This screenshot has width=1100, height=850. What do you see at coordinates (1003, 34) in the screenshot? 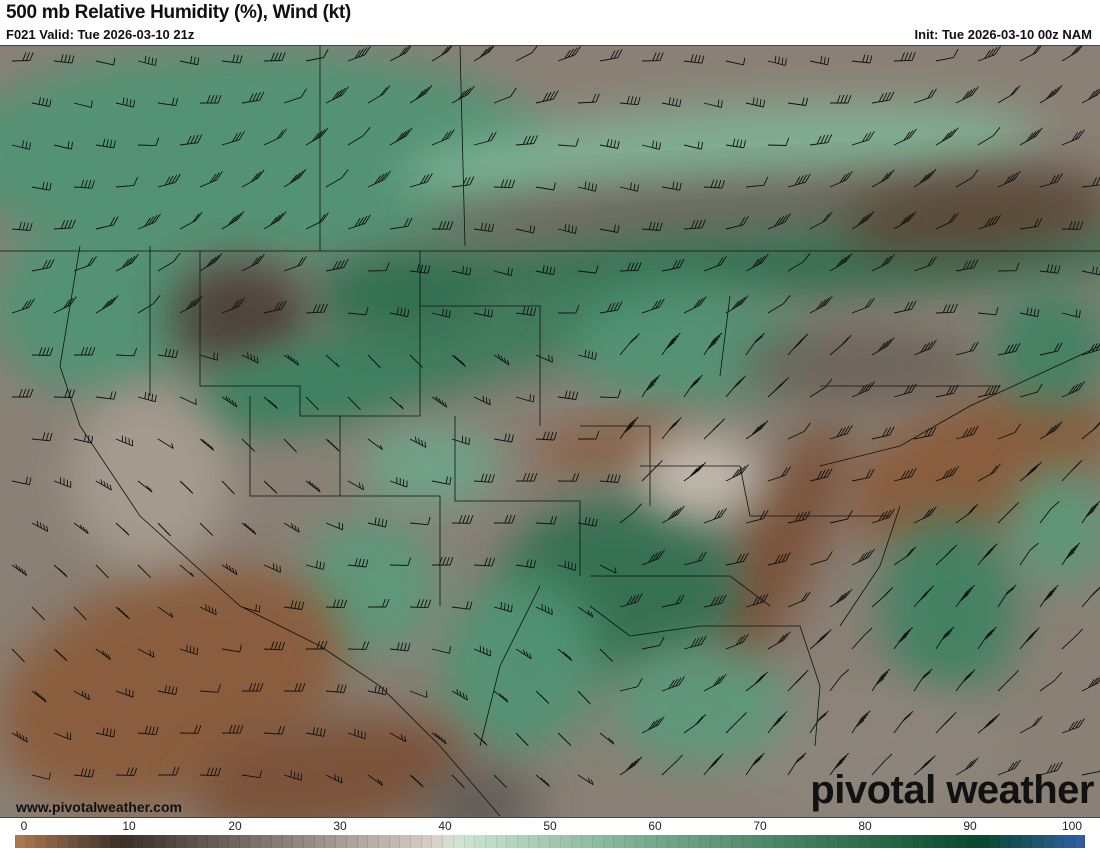
I see `init-time: Init: Tue 2026-03-10 00z NAM` at bounding box center [1003, 34].